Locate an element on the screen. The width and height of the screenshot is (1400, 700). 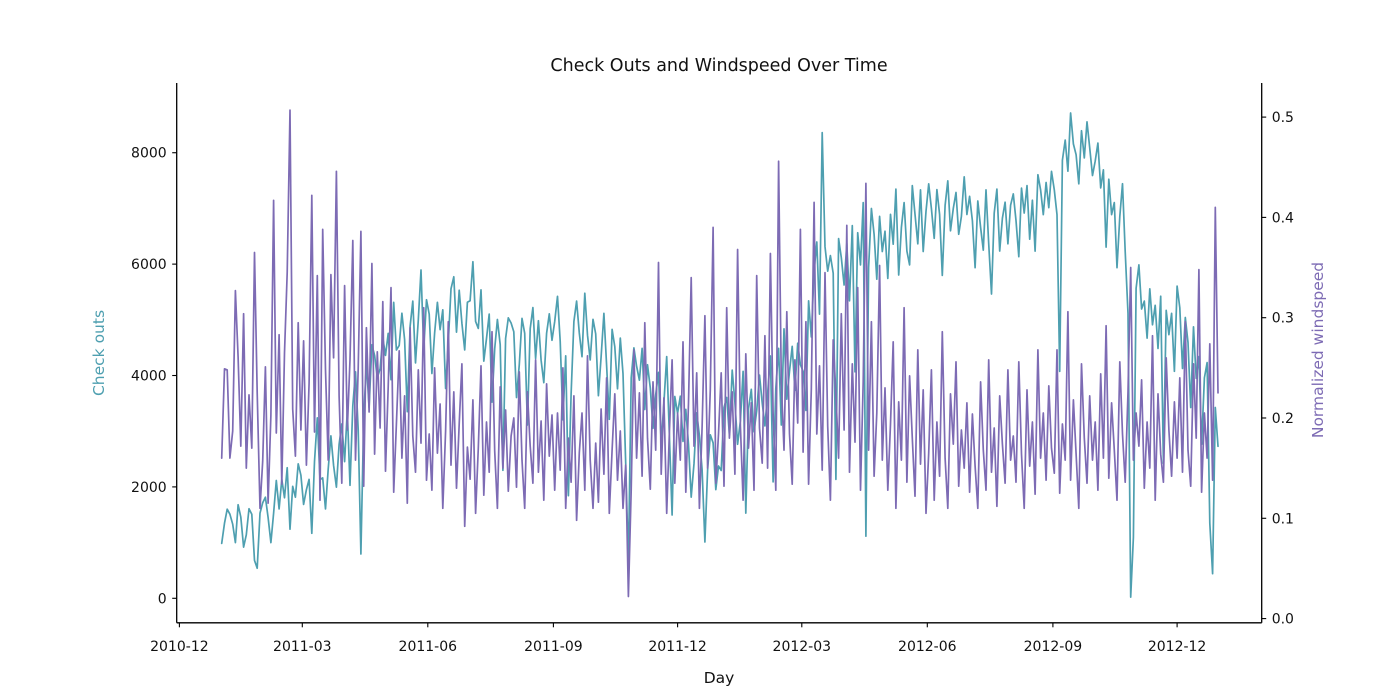
x-tick-label: 2011-03 is located at coordinates (302, 647).